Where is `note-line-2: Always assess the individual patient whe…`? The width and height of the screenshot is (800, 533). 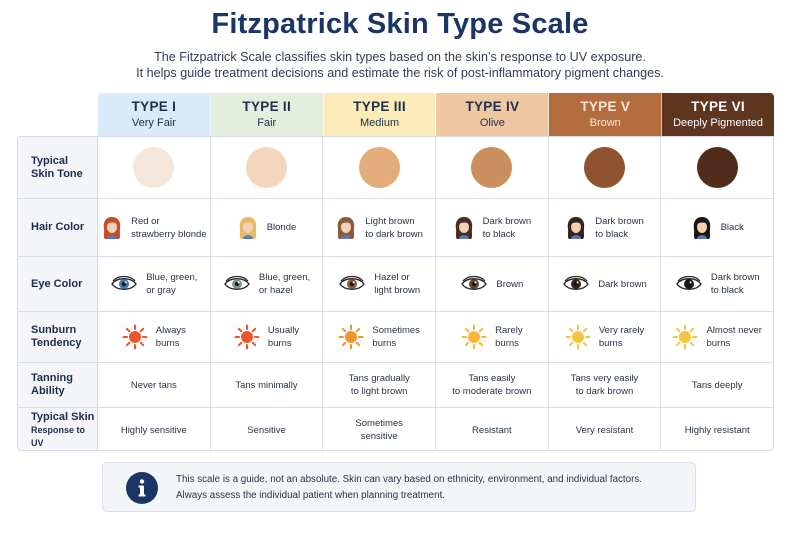 note-line-2: Always assess the individual patient whe… is located at coordinates (311, 495).